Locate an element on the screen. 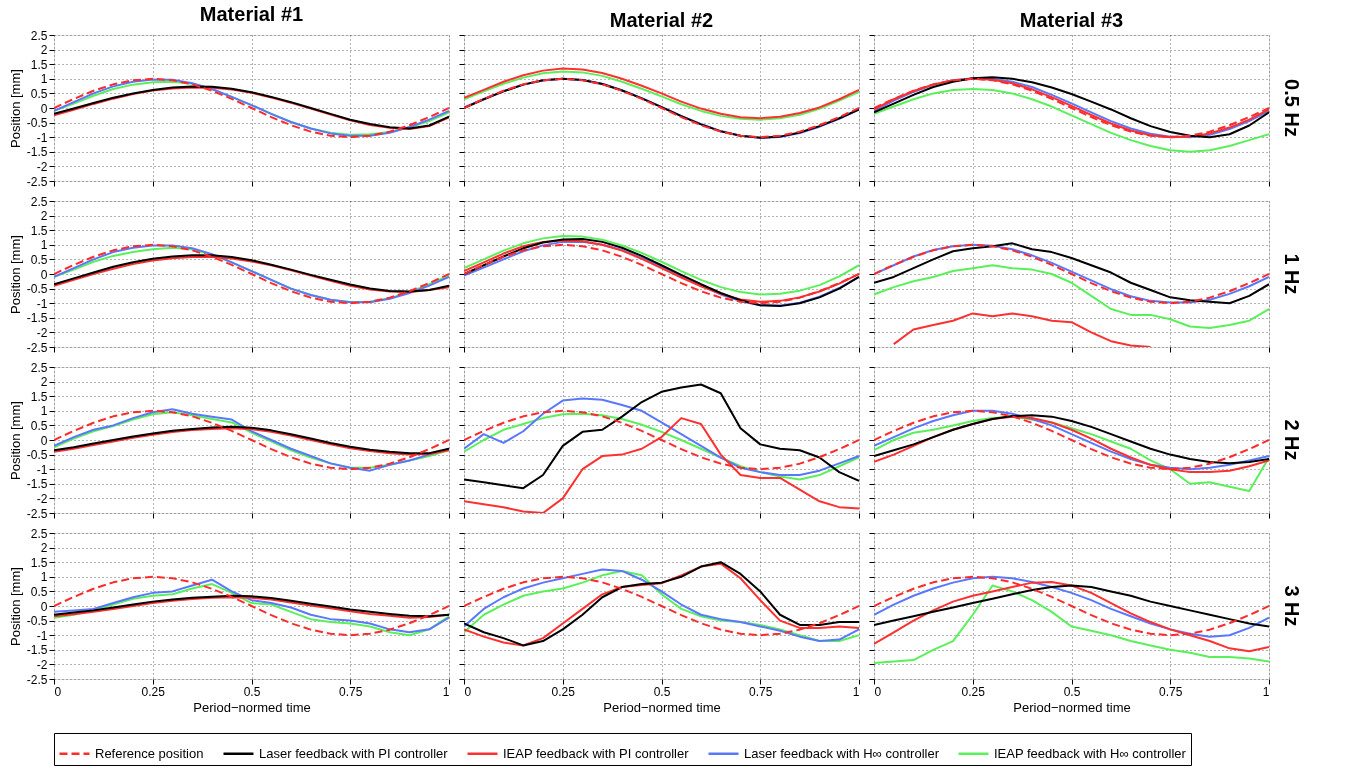  legend-label: Reference position is located at coordinates (149, 753).